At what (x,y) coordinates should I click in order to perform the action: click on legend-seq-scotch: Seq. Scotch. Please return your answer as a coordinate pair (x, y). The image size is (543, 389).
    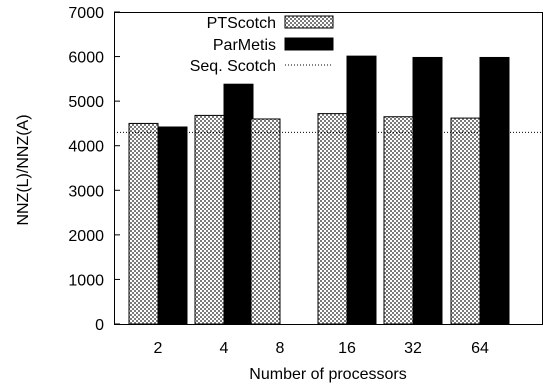
    Looking at the image, I should click on (261, 66).